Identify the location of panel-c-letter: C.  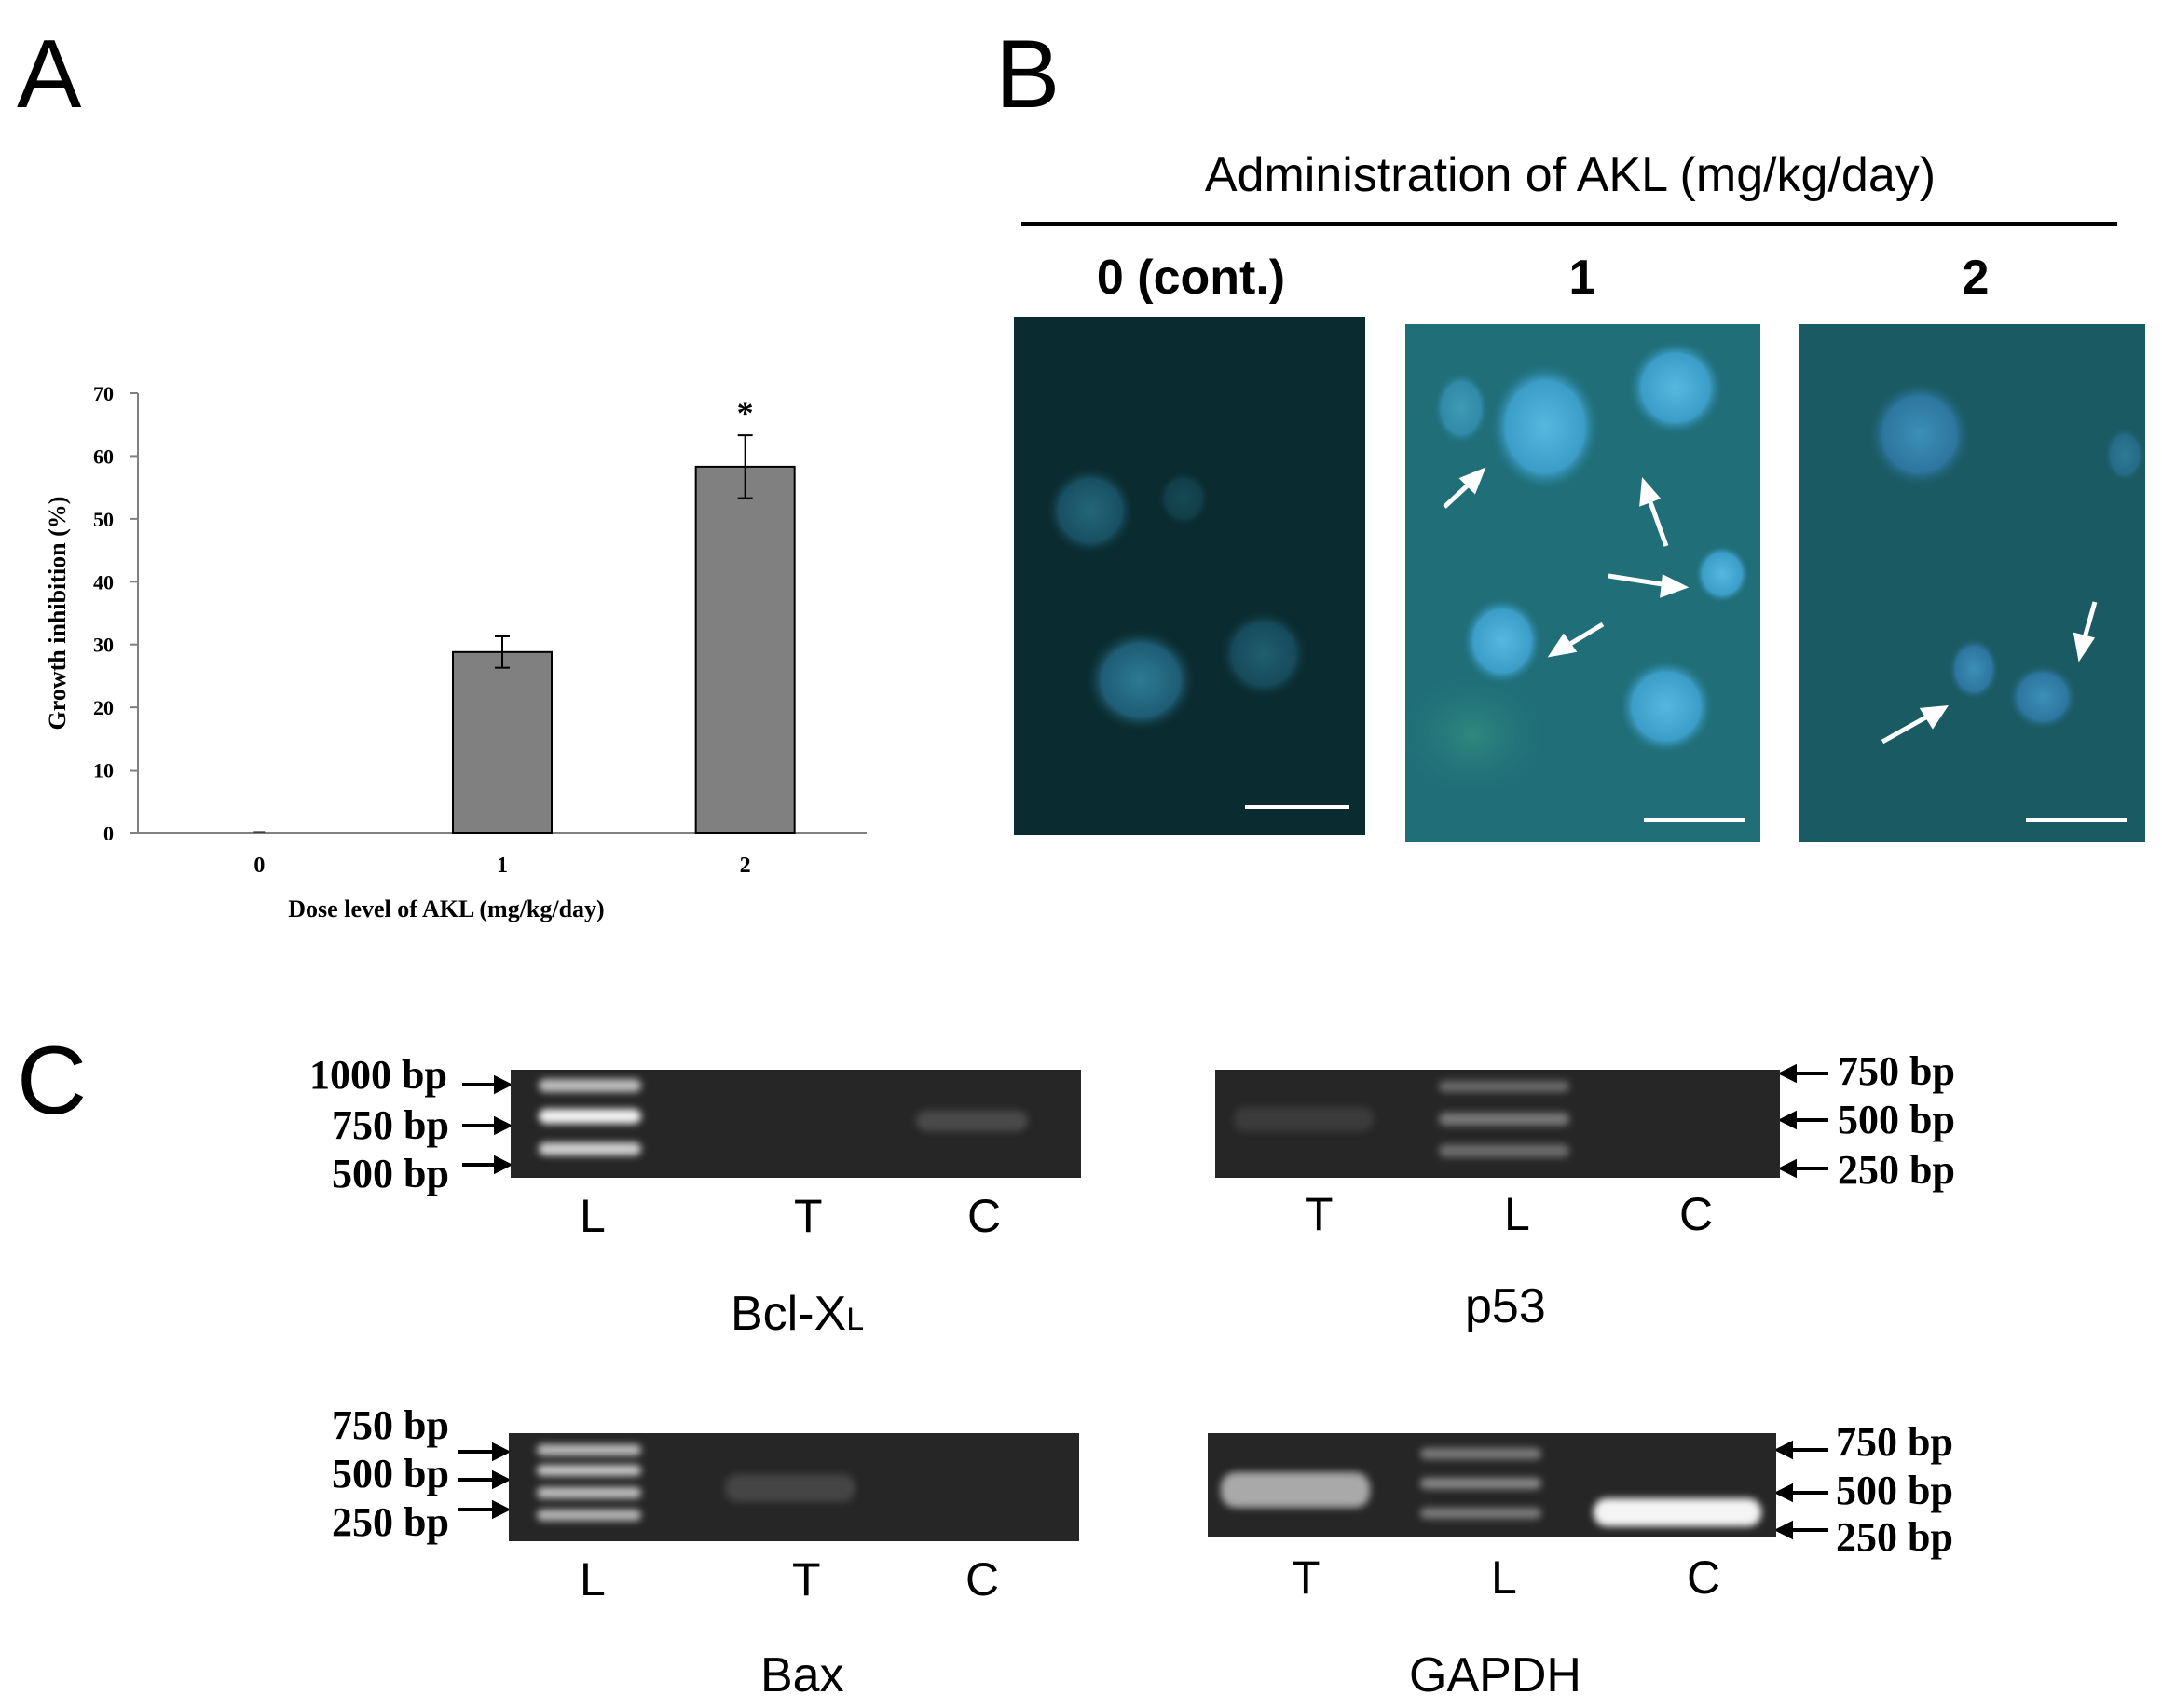
(52, 1081).